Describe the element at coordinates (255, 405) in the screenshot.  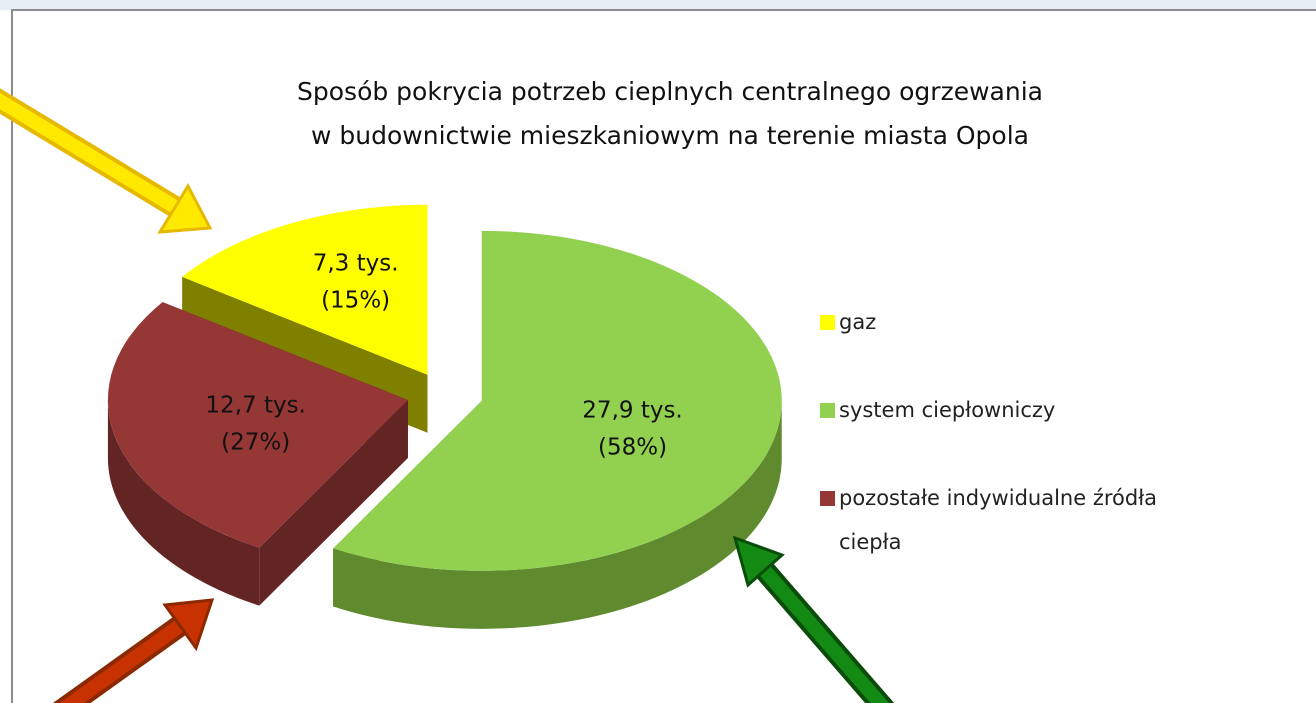
I see `data-label: 12,7 tys.` at that location.